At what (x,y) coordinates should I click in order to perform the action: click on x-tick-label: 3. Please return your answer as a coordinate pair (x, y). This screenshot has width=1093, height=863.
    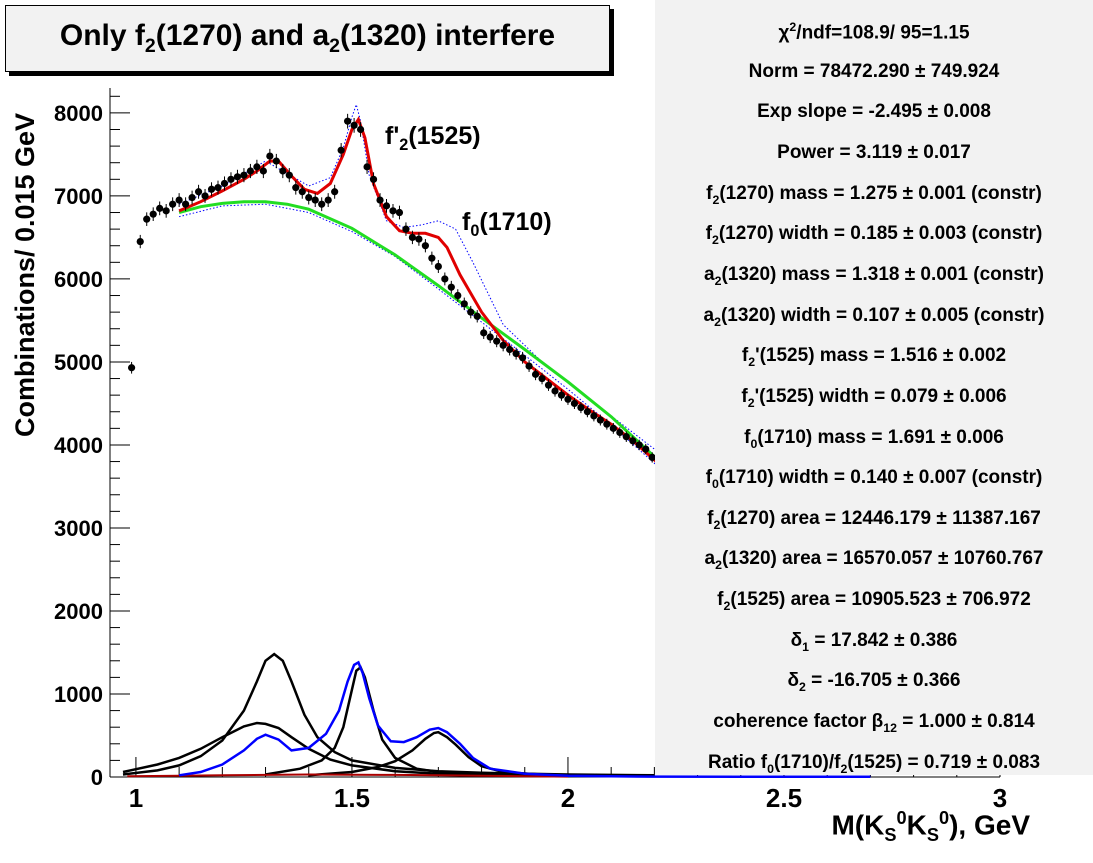
    Looking at the image, I should click on (1000, 798).